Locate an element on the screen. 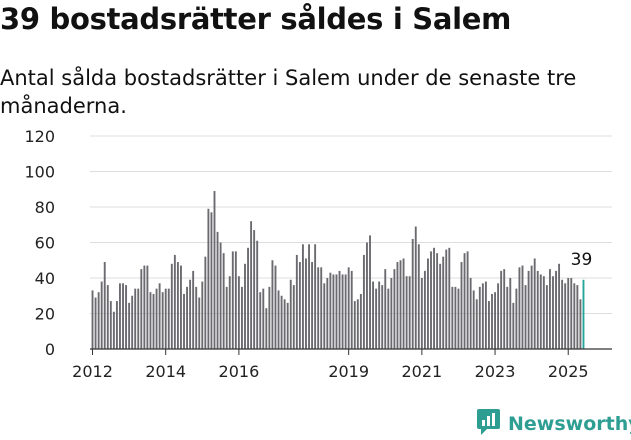  x-tick-label: 2025 is located at coordinates (568, 371).